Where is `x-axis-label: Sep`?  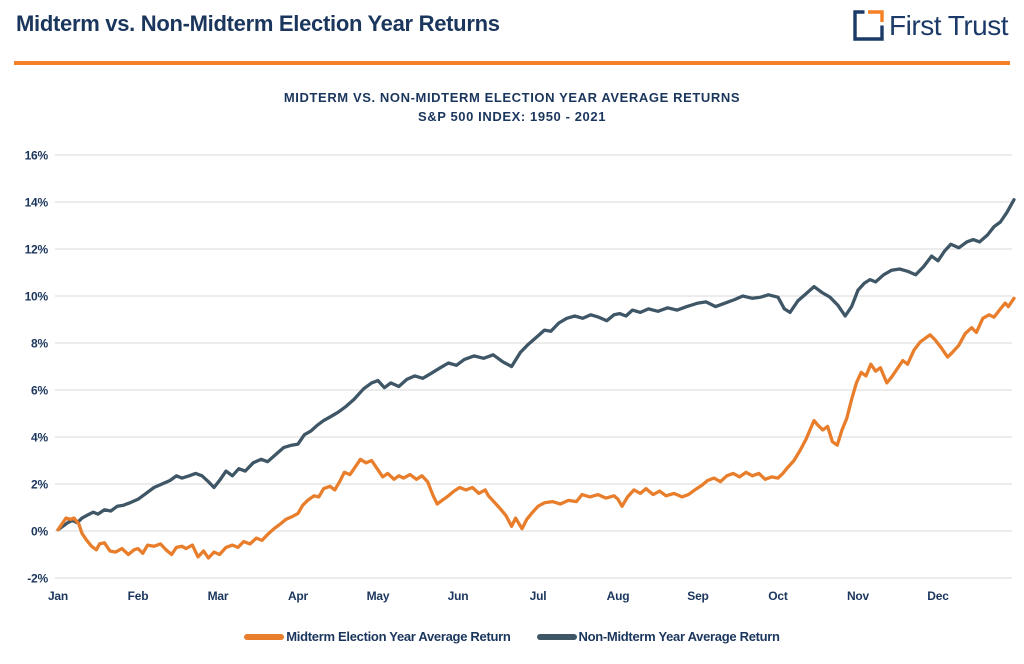
x-axis-label: Sep is located at coordinates (697, 596).